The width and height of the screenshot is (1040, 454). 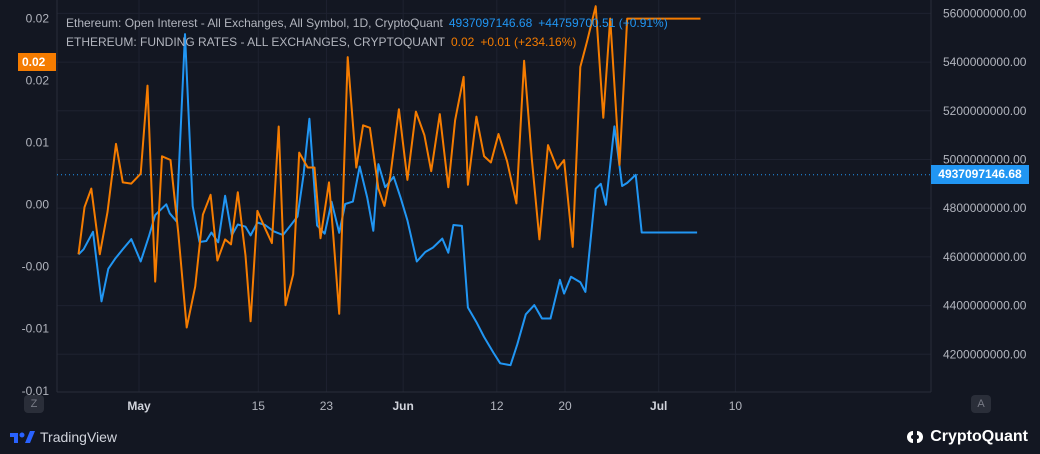 I want to click on footer, so click(x=520, y=437).